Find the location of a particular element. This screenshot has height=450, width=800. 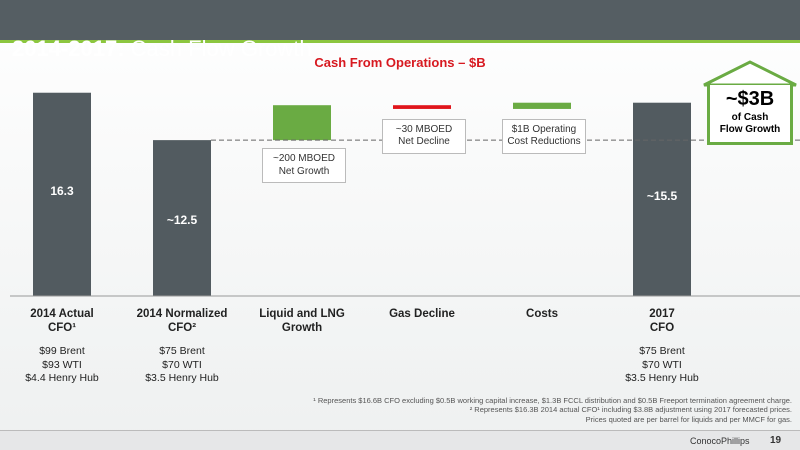

x-tick-label: 2014 Normalized CFO² is located at coordinates (182, 321).